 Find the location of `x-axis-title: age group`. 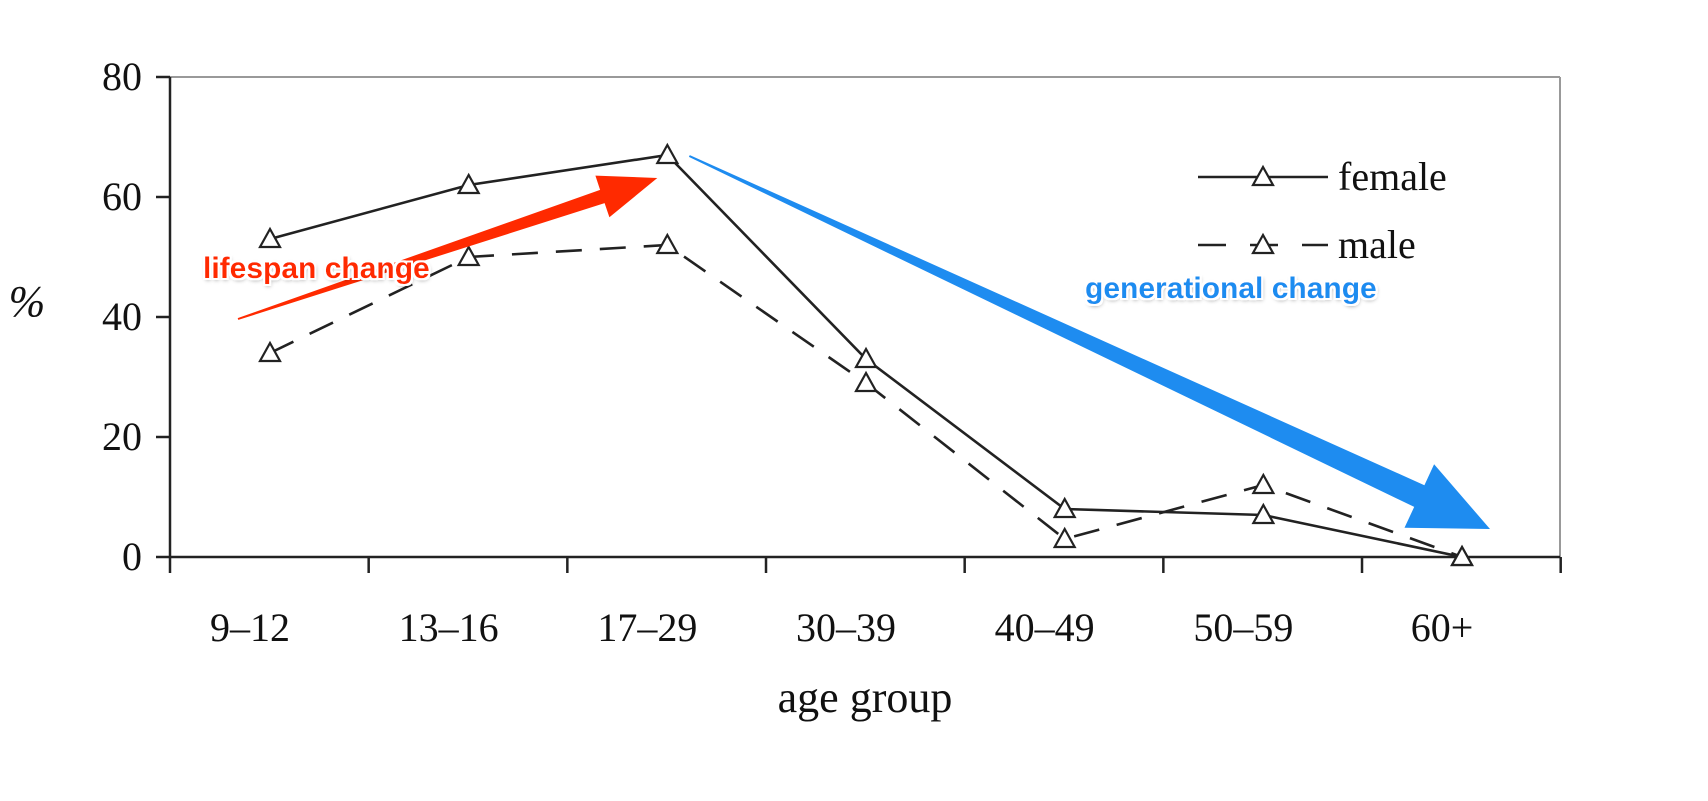

x-axis-title: age group is located at coordinates (865, 697).